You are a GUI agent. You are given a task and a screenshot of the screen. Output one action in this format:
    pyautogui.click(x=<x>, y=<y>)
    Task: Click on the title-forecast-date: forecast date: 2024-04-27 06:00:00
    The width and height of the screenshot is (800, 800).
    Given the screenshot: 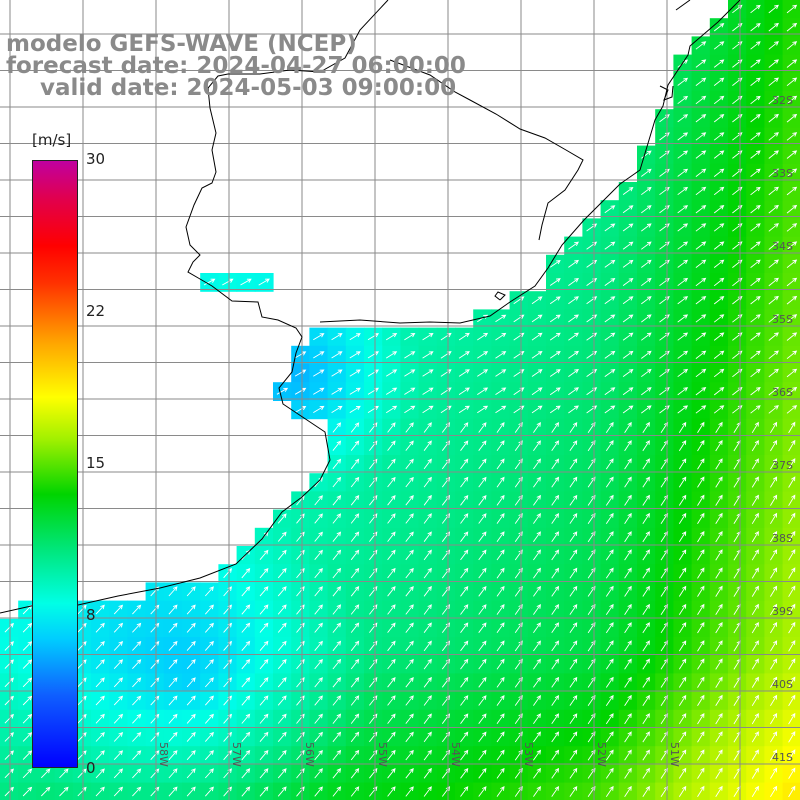 What is the action you would take?
    pyautogui.click(x=236, y=66)
    